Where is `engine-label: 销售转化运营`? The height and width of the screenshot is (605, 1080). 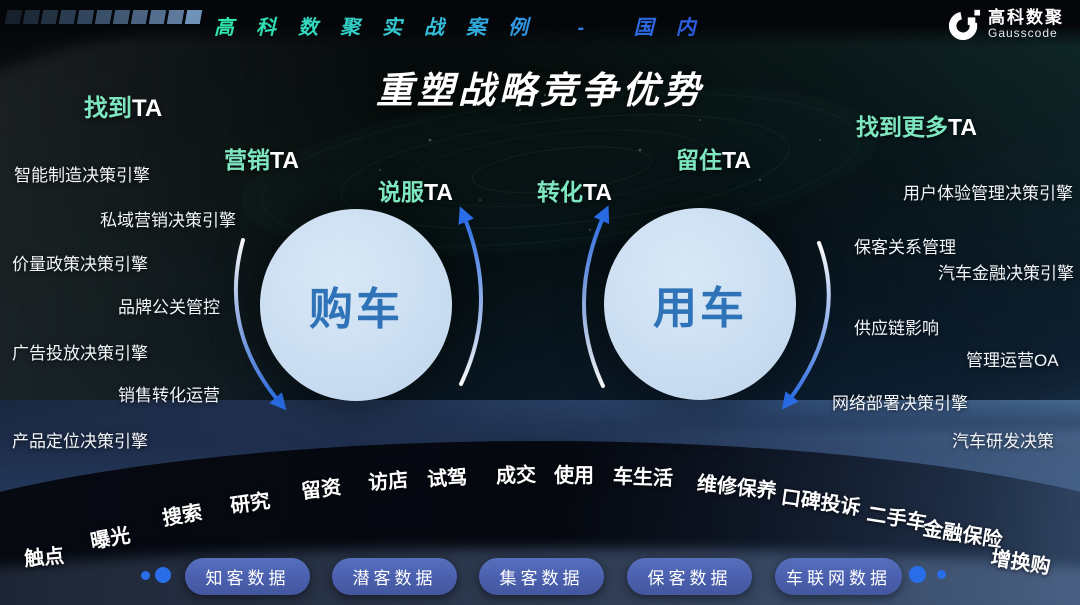
engine-label: 销售转化运营 is located at coordinates (169, 395).